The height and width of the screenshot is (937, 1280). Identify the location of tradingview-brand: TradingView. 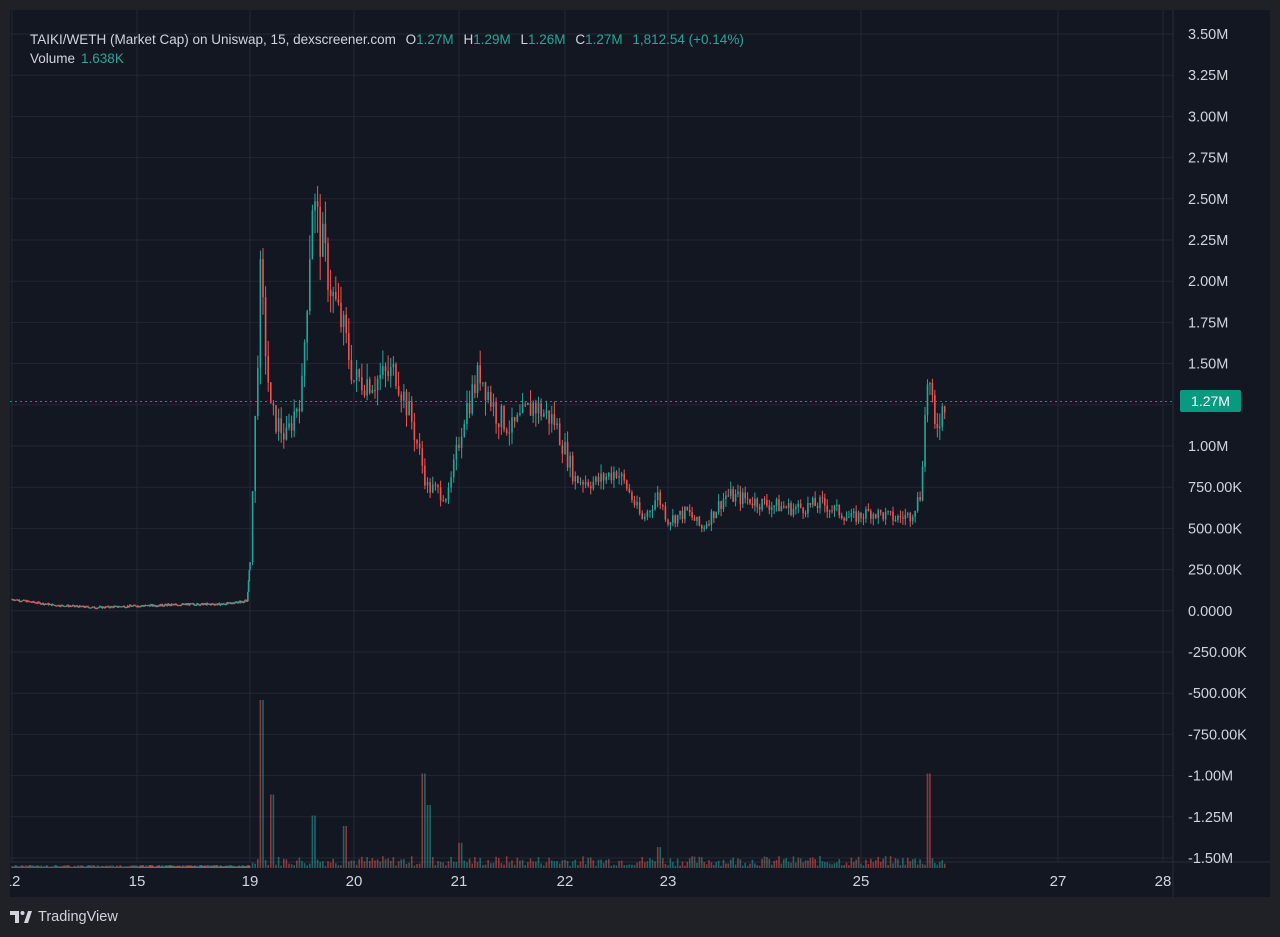
(78, 917).